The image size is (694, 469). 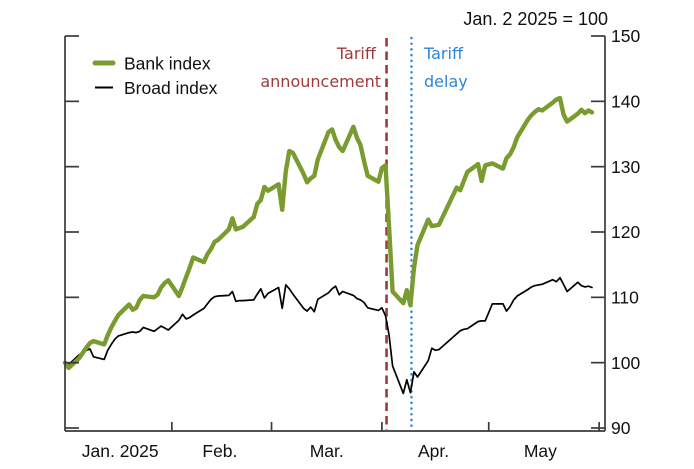 What do you see at coordinates (625, 363) in the screenshot?
I see `y-axis-label: 100` at bounding box center [625, 363].